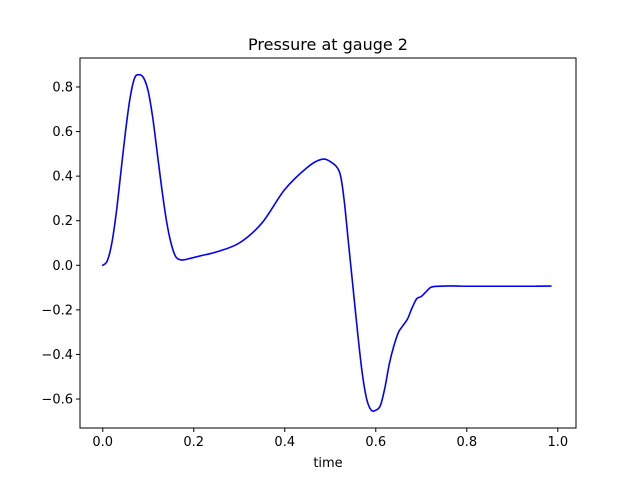 The width and height of the screenshot is (640, 480). I want to click on x-tick-label: 0.2, so click(193, 442).